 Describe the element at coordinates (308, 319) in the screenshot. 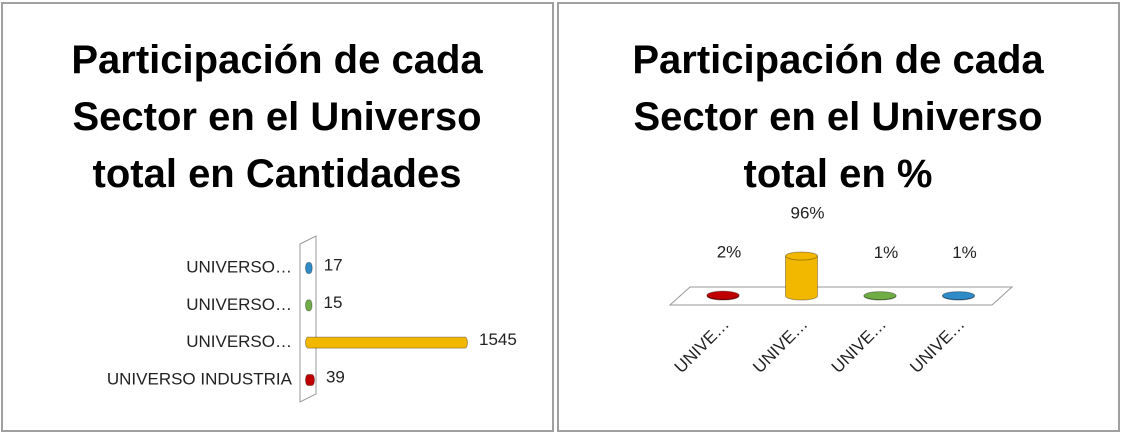

I see `back-wall` at that location.